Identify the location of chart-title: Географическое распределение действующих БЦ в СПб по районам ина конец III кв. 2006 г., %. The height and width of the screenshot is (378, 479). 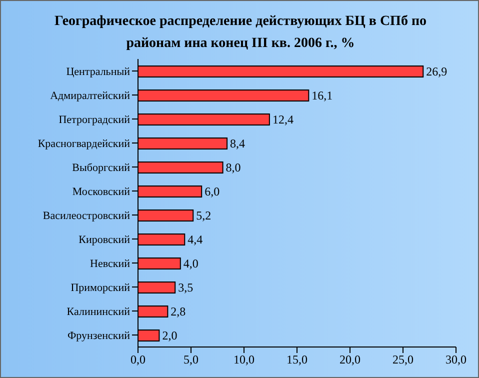
(240, 33).